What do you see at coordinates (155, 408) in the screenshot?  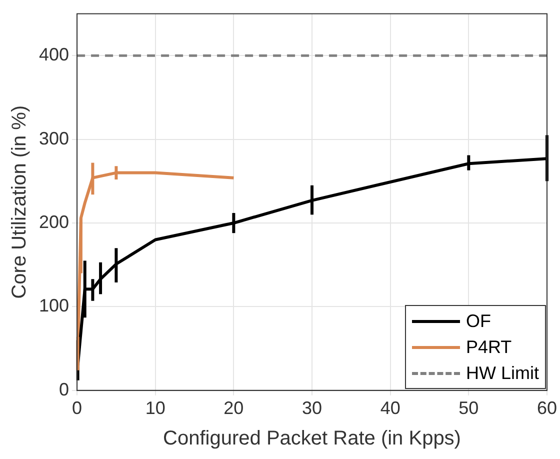 I see `x-tick-label: 10` at bounding box center [155, 408].